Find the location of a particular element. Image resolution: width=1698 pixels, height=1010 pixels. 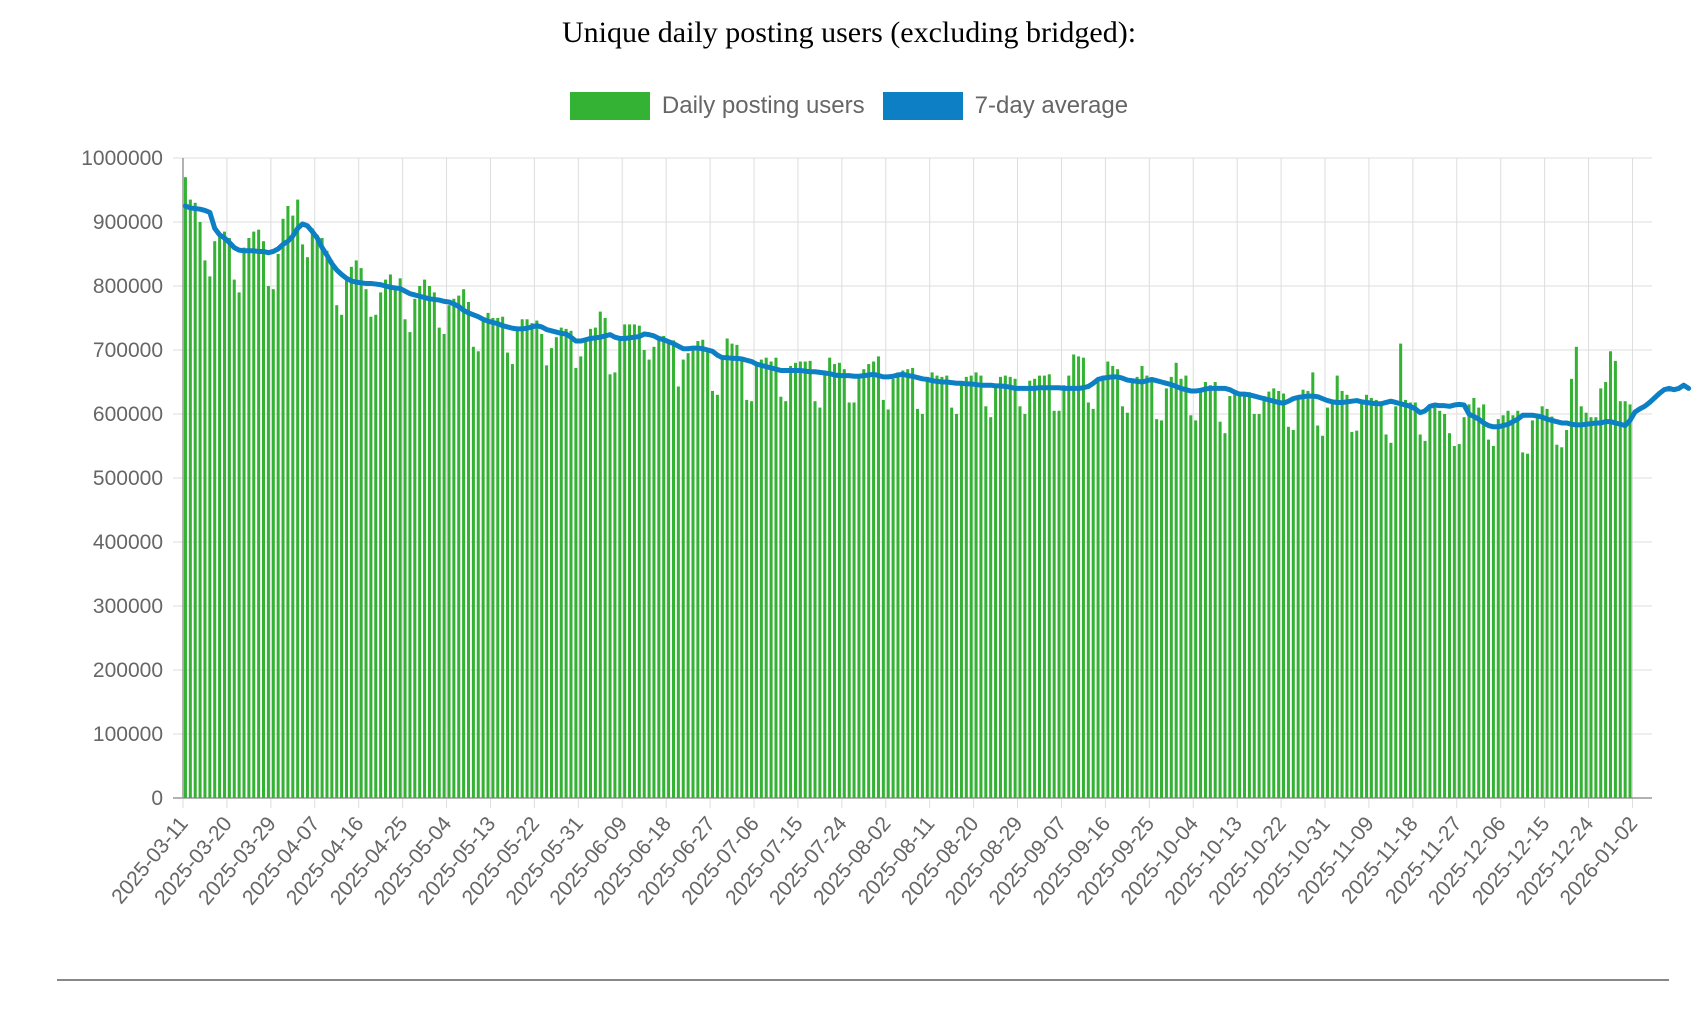

y-tick-label: 500000 is located at coordinates (128, 478).